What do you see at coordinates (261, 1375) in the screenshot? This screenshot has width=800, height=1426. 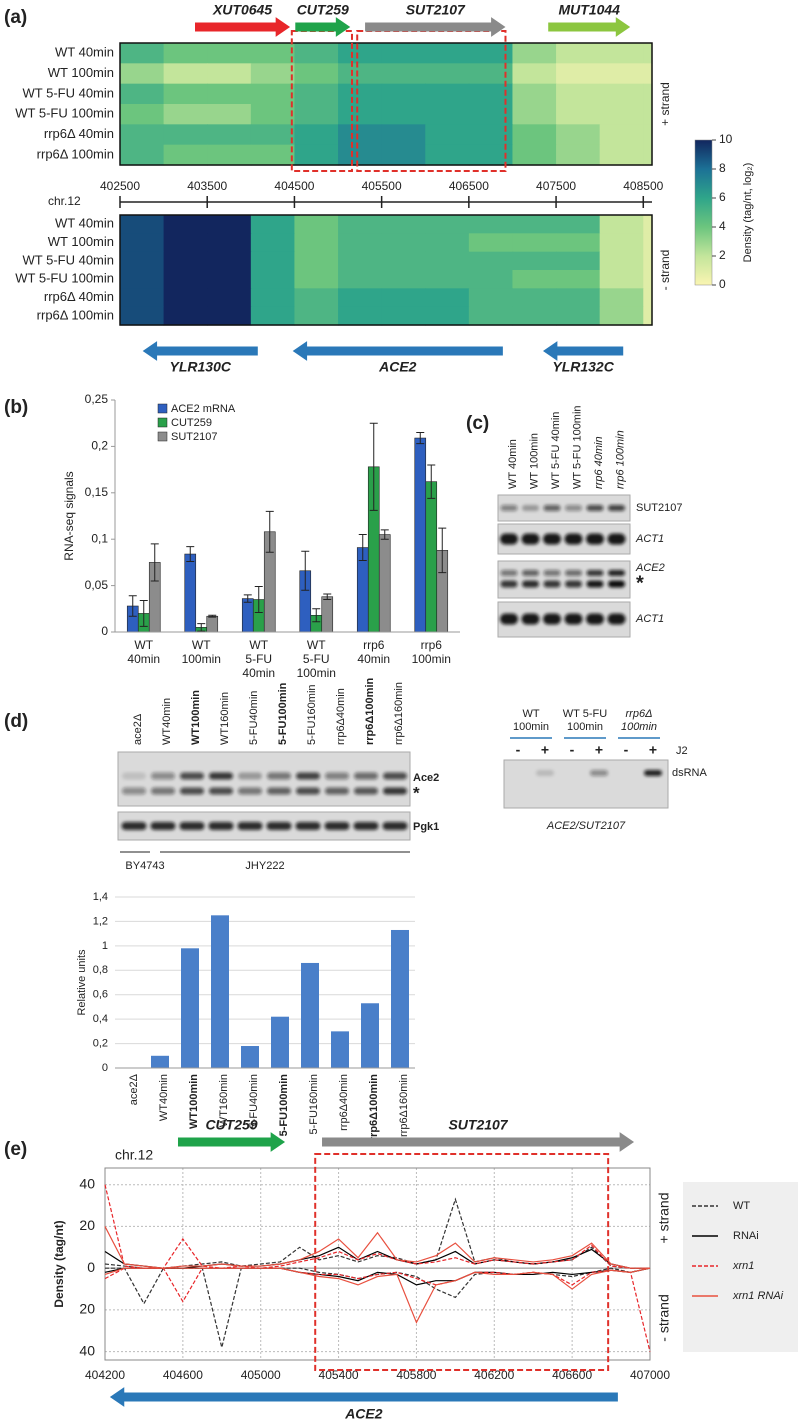 I see `x-tick-label: 405000` at bounding box center [261, 1375].